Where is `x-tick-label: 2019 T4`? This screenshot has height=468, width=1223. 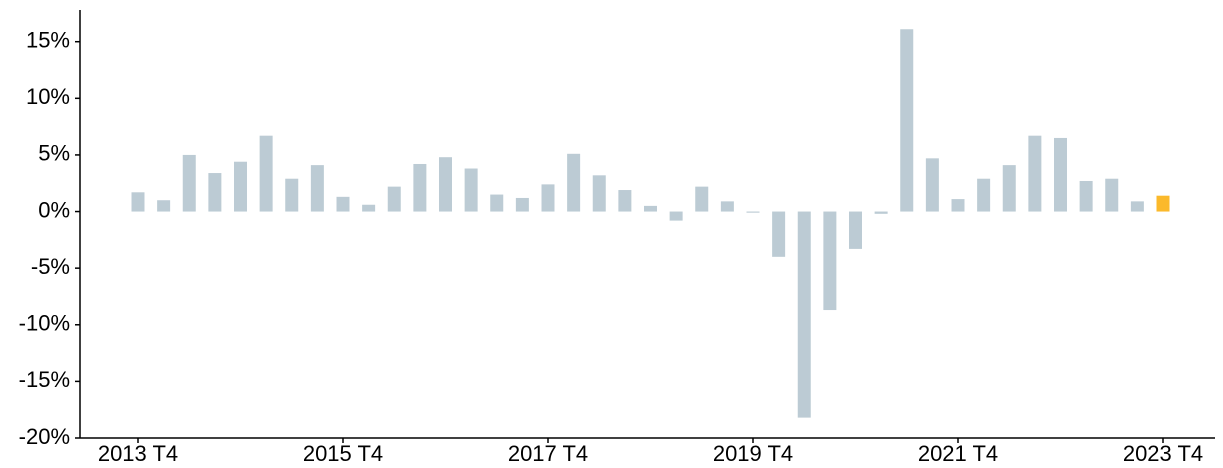 x-tick-label: 2019 T4 is located at coordinates (753, 453).